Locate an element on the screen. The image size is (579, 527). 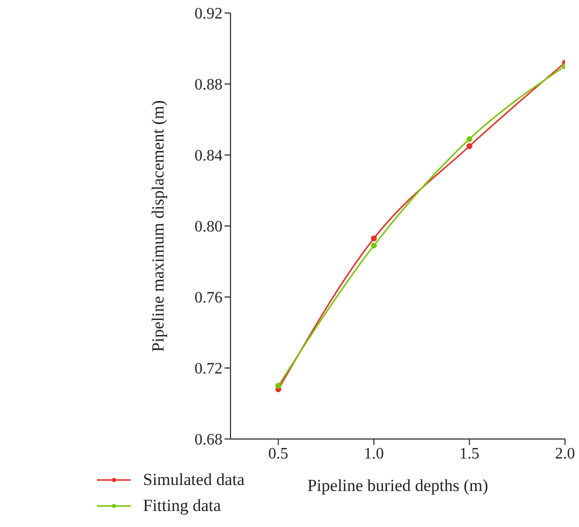
y-tick-label: 0.80 is located at coordinates (208, 227).